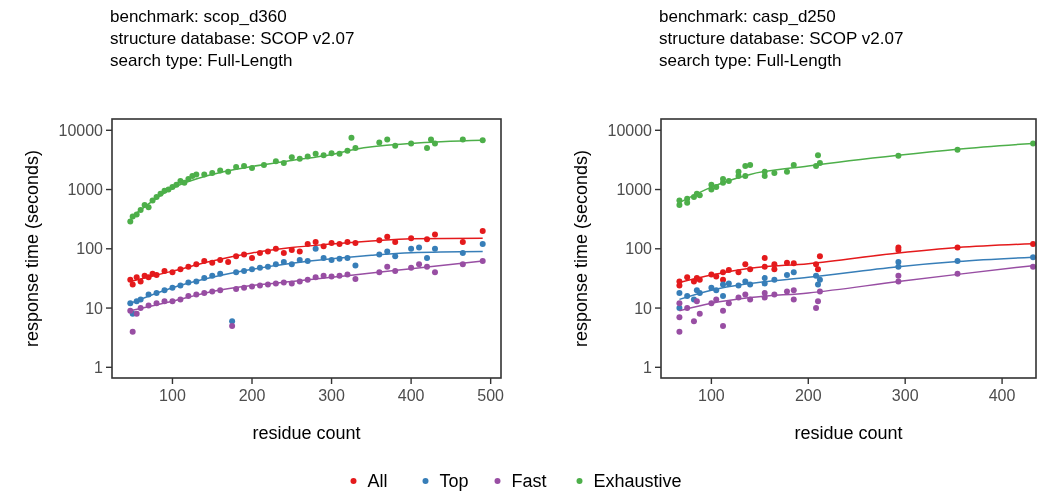  Describe the element at coordinates (232, 38) in the screenshot. I see `chart-title: benchmark: scop_d360 structure database: SCOP v2.07 search type: Full-Length` at that location.